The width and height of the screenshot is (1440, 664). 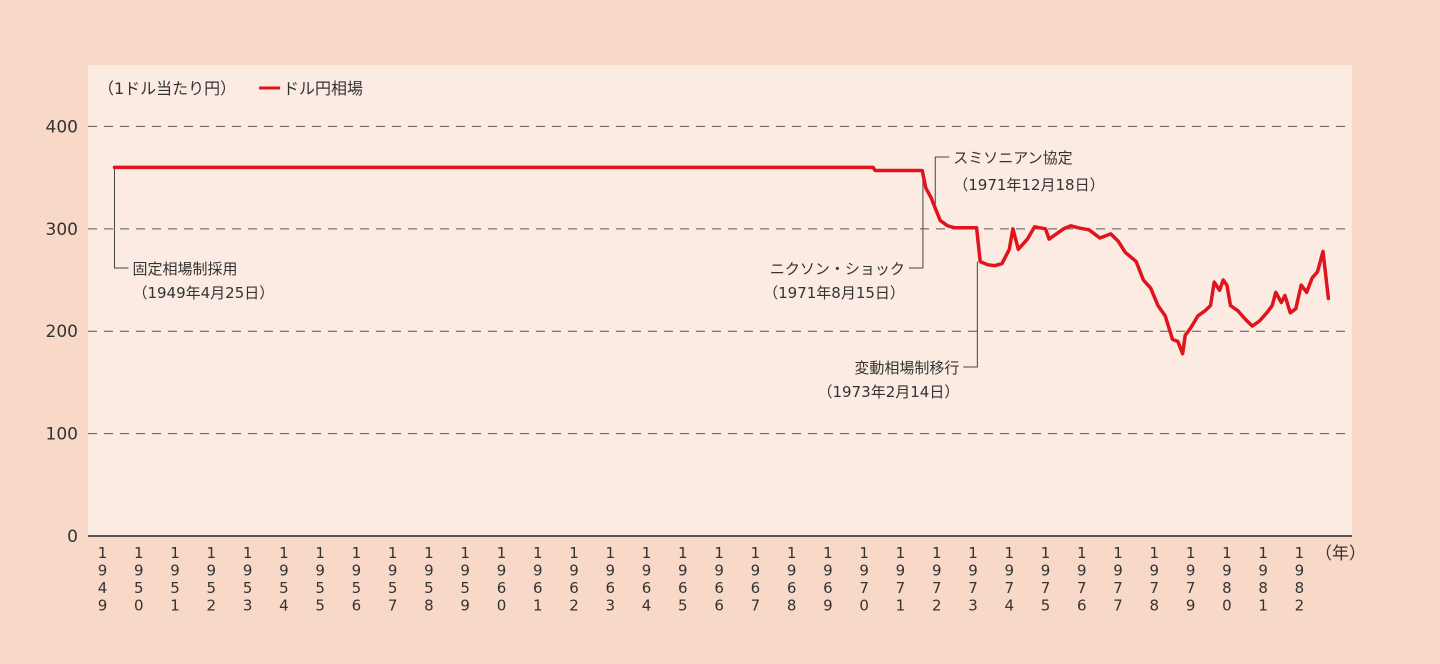 What do you see at coordinates (837, 269) in the screenshot?
I see `annotation-label: ニクソン・ショック` at bounding box center [837, 269].